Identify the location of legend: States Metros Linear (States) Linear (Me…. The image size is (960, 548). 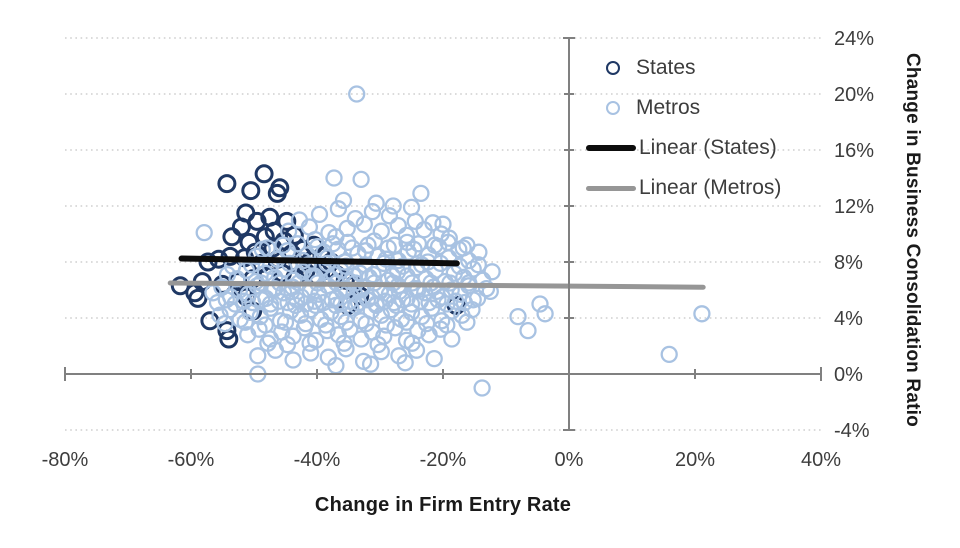
(683, 128).